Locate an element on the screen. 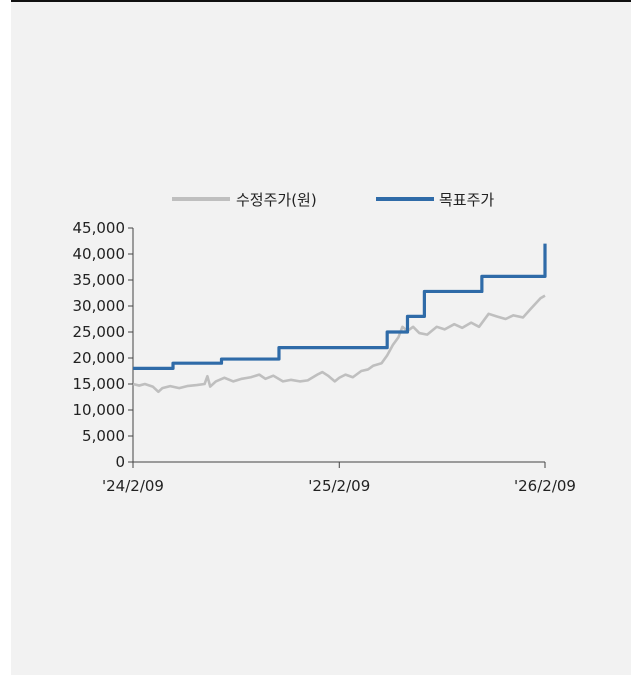 The height and width of the screenshot is (675, 641). y-tick-label: 40,000 is located at coordinates (99, 254).